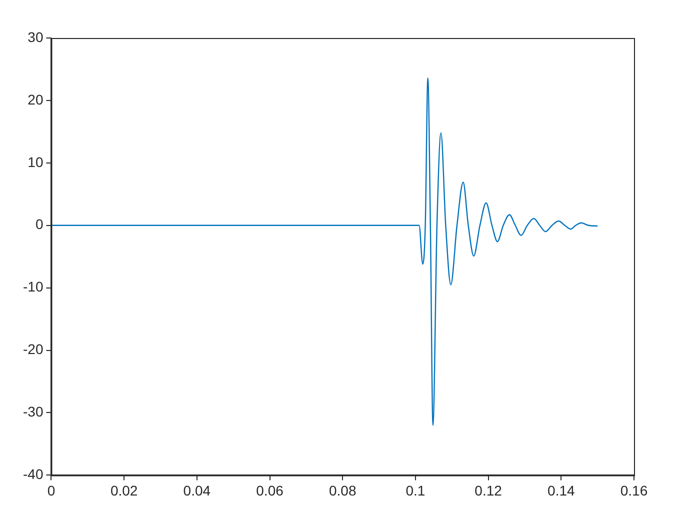 The width and height of the screenshot is (700, 525). Describe the element at coordinates (36, 36) in the screenshot. I see `y-tick-label: 30` at that location.